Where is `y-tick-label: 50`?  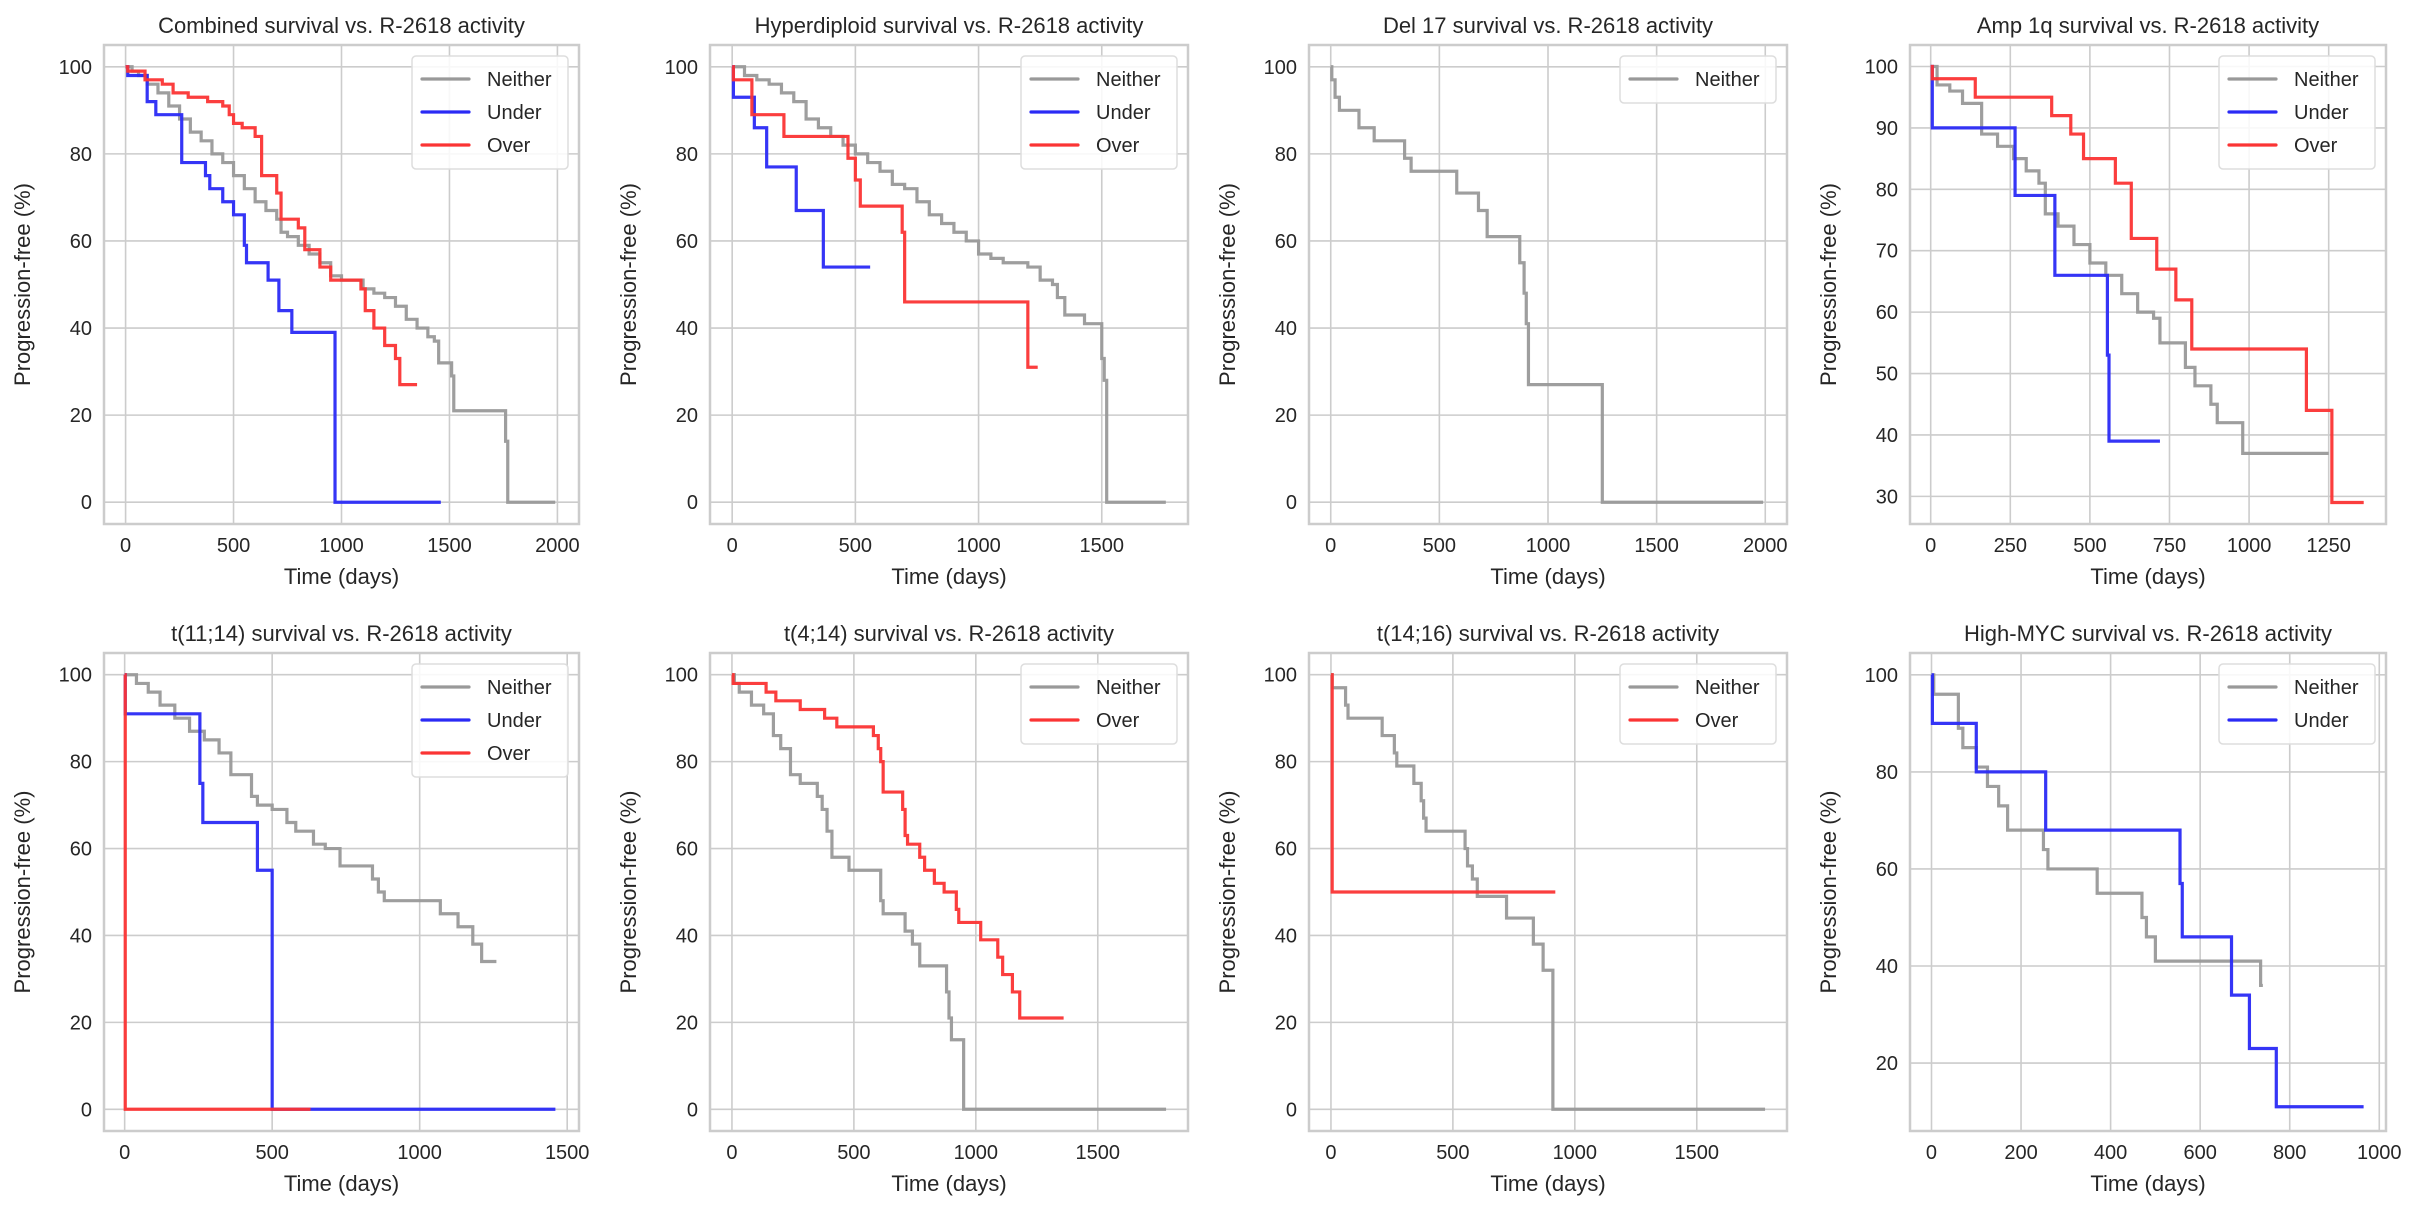
y-tick-label: 50 is located at coordinates (1887, 375).